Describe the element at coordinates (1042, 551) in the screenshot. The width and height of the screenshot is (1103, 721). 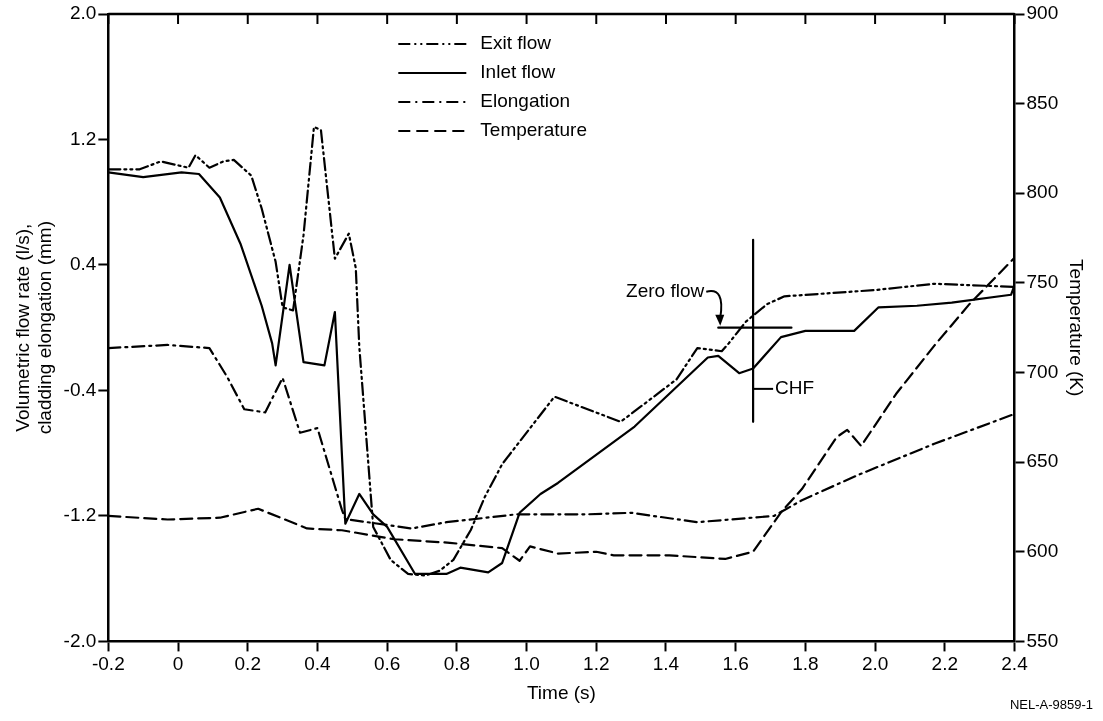
I see `y2-tick-label: 600` at that location.